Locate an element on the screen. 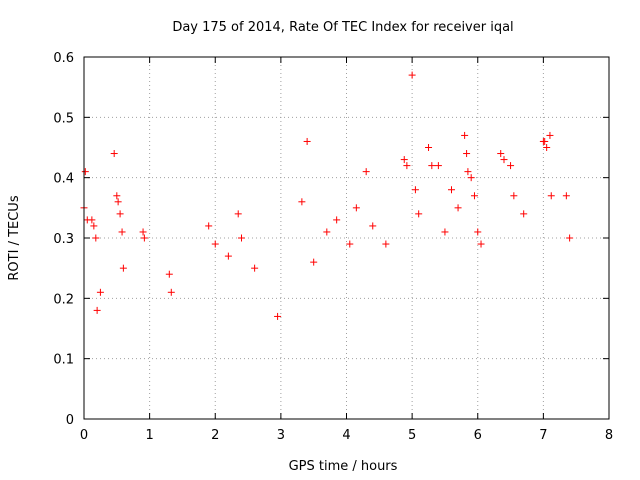 The height and width of the screenshot is (480, 640). x-tick-label: 1 is located at coordinates (149, 435).